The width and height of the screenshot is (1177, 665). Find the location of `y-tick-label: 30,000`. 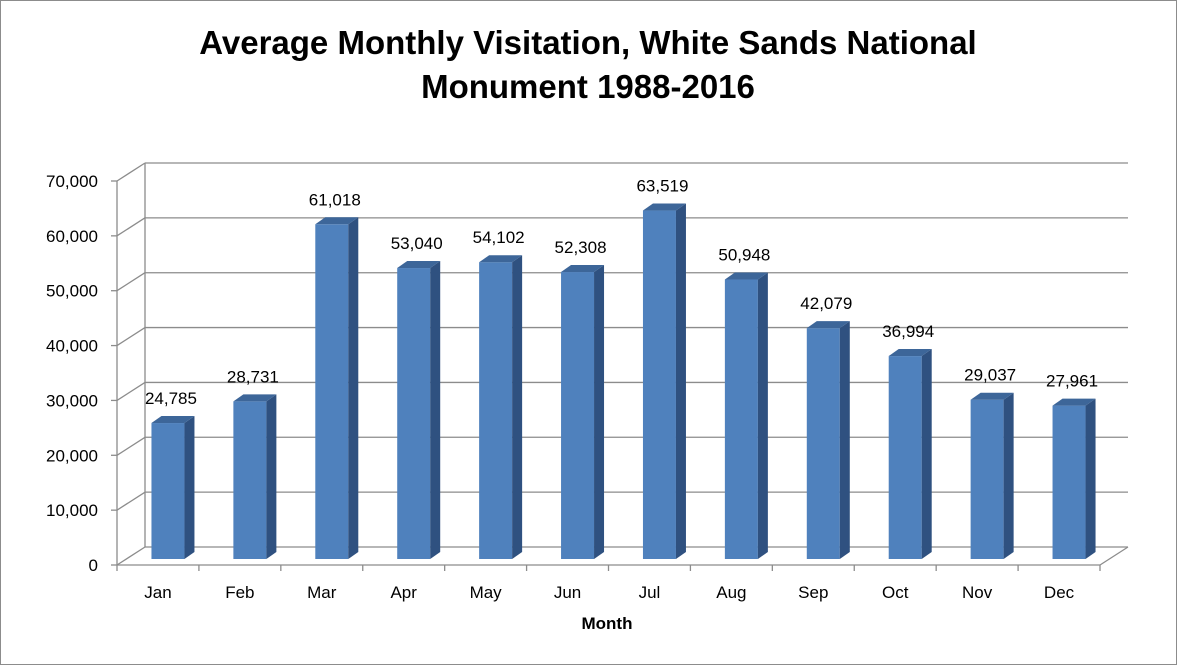

y-tick-label: 30,000 is located at coordinates (72, 400).